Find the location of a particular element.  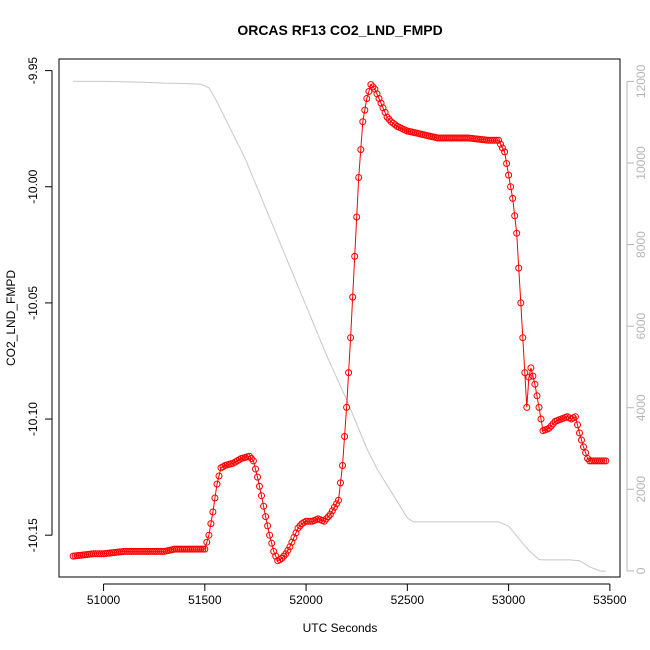

y-tick-label: -10.10 is located at coordinates (33, 419).